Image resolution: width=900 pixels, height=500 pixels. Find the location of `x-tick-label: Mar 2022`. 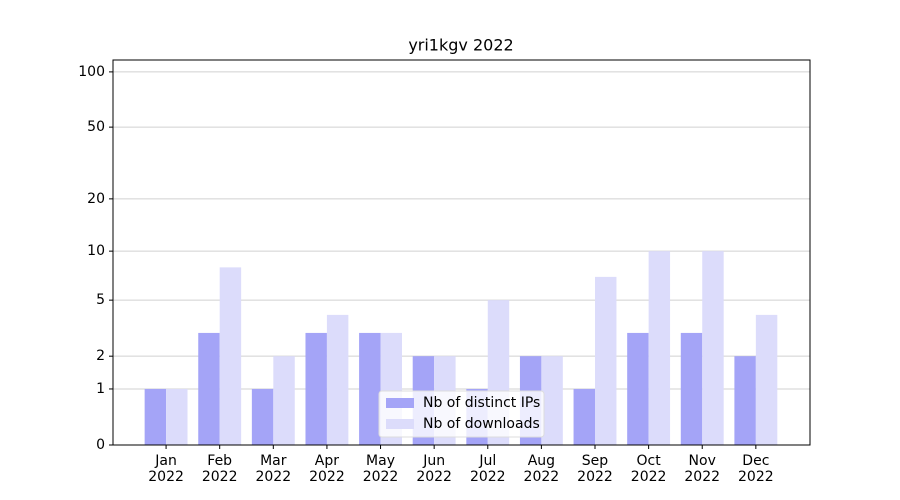

x-tick-label: Mar 2022 is located at coordinates (273, 469).